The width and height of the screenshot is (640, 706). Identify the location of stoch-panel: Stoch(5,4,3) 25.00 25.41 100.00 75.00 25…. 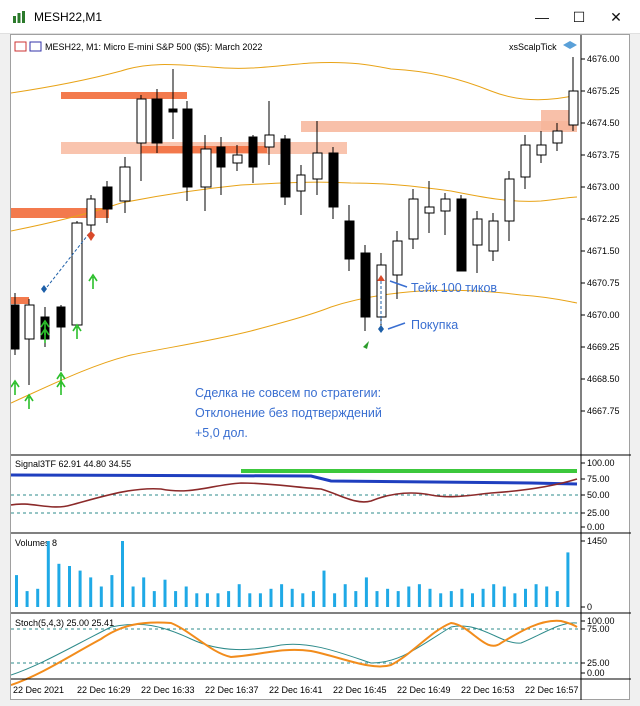
(312, 651).